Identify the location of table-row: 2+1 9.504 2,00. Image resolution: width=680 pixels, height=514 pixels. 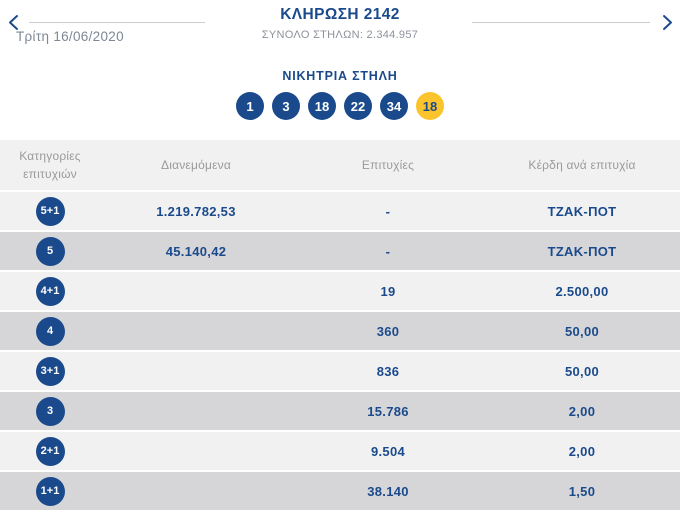
(340, 450).